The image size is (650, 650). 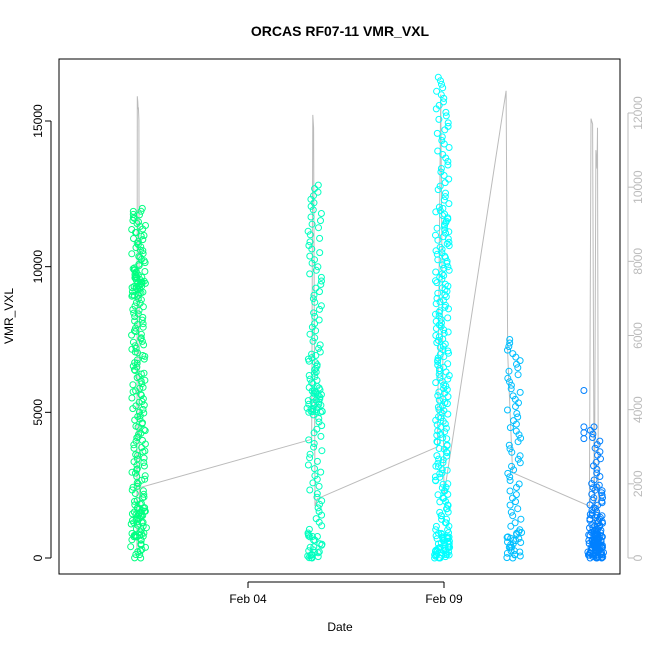 What do you see at coordinates (638, 113) in the screenshot?
I see `y2-tick-label: 12000` at bounding box center [638, 113].